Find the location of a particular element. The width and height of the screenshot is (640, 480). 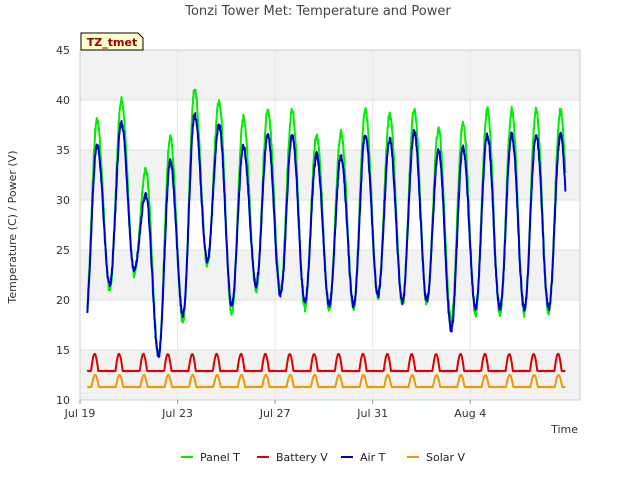

y-tick-label: 35 is located at coordinates (63, 150).